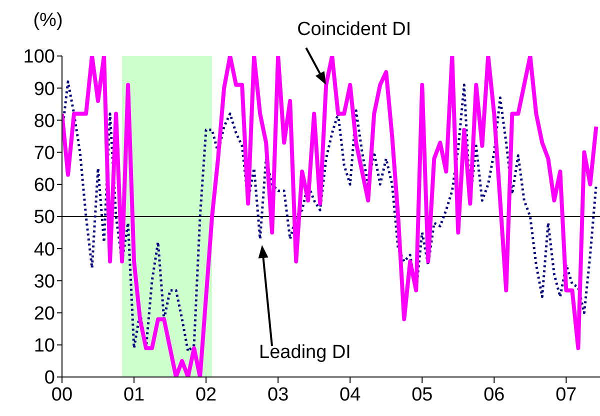  Describe the element at coordinates (44, 217) in the screenshot. I see `y-tick-label: 50` at that location.